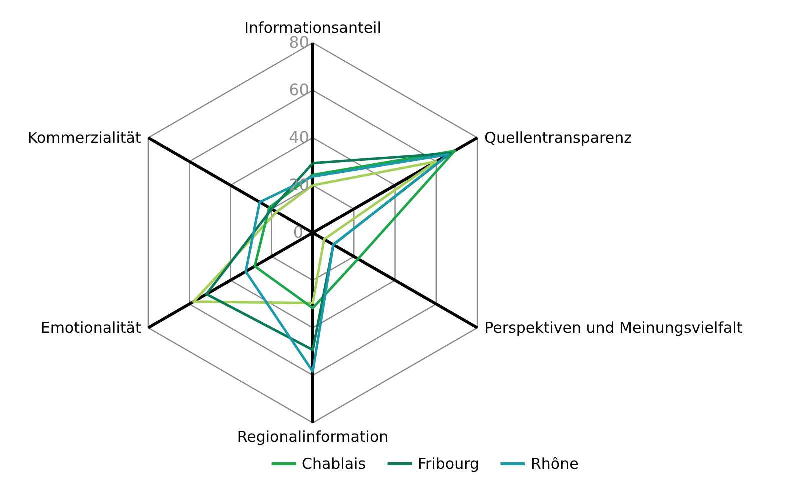  Describe the element at coordinates (558, 138) in the screenshot. I see `spoke-label: Quellentransparenz` at that location.